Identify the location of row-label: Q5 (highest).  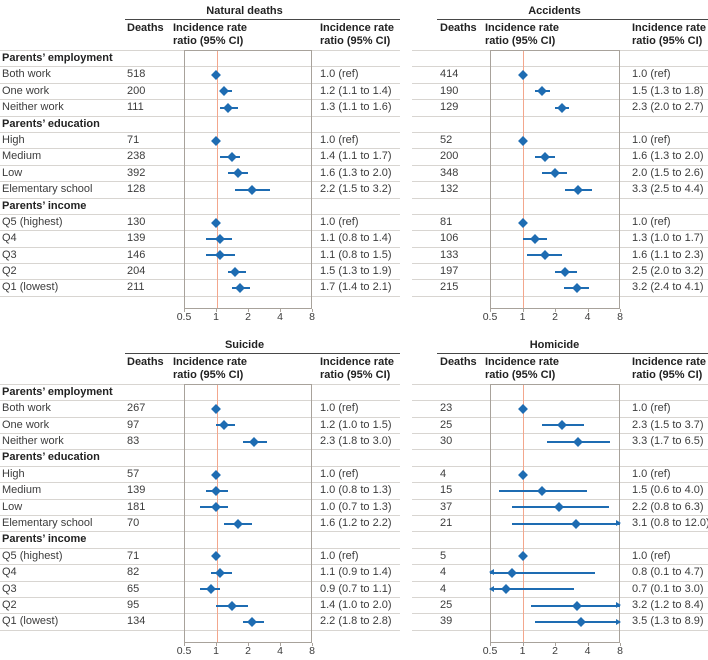
(32, 221).